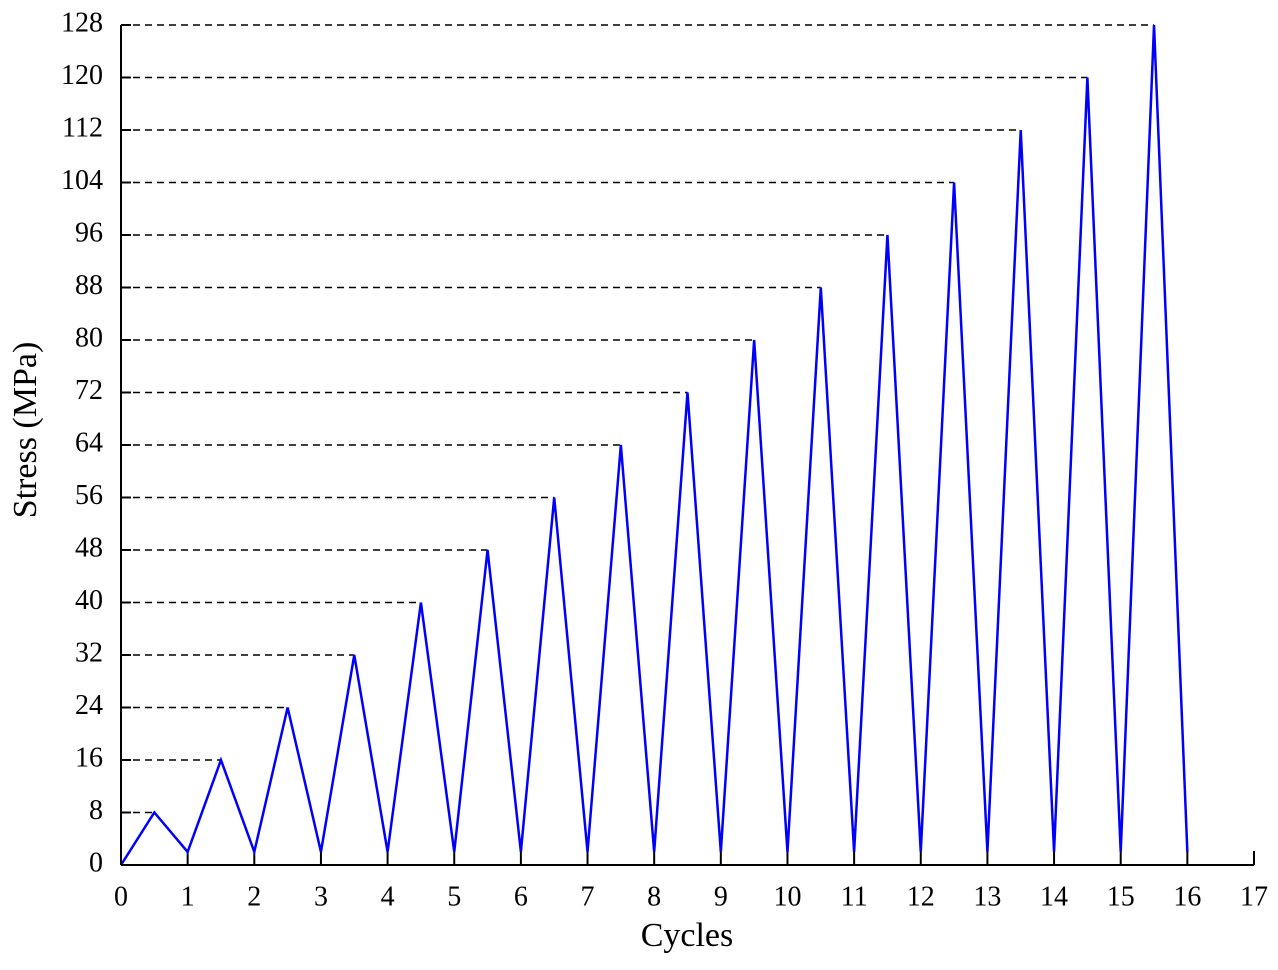 The image size is (1278, 970). Describe the element at coordinates (82, 180) in the screenshot. I see `y-tick-label: 104` at that location.